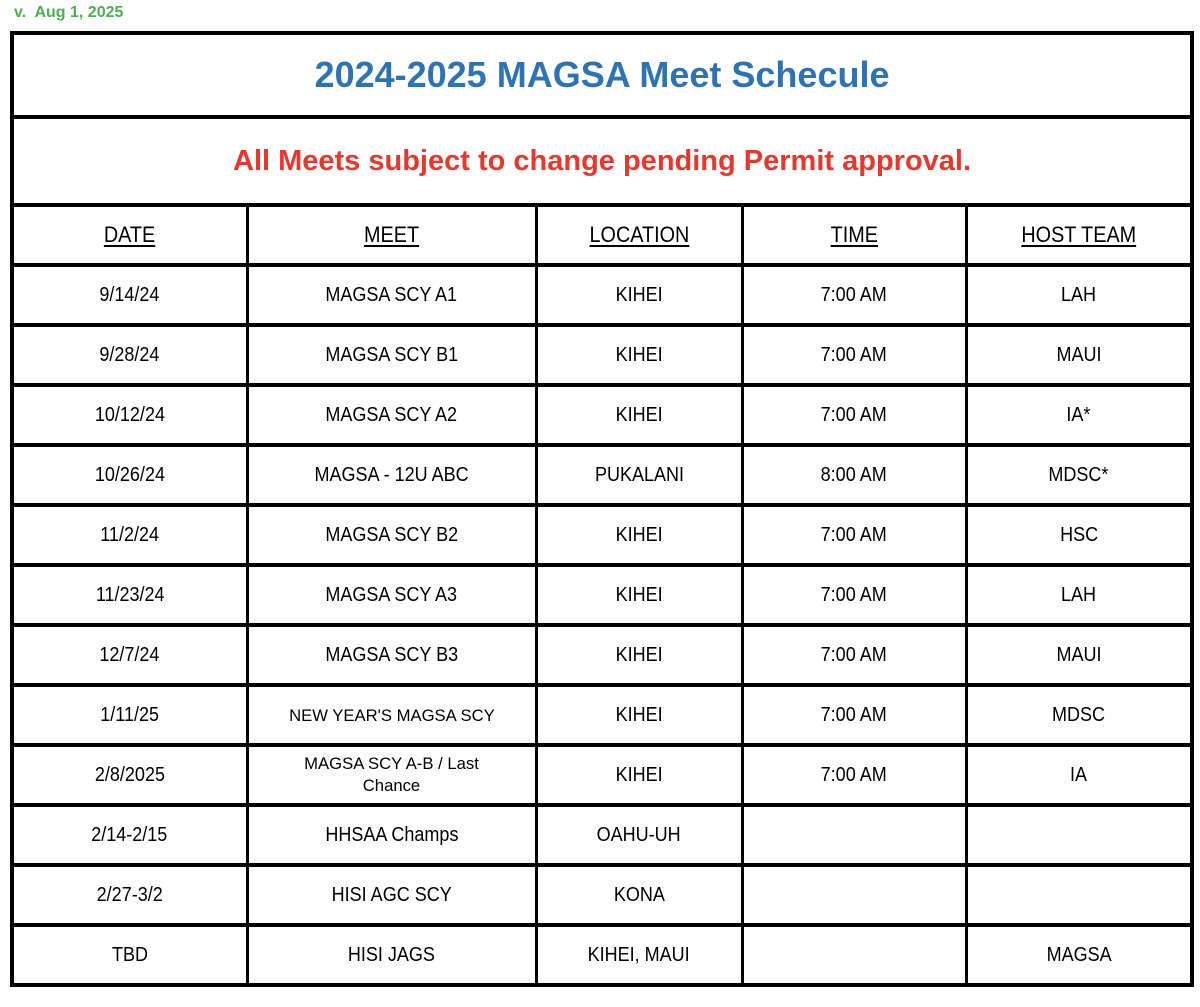  What do you see at coordinates (1079, 475) in the screenshot?
I see `cell-host: MDSC*` at bounding box center [1079, 475].